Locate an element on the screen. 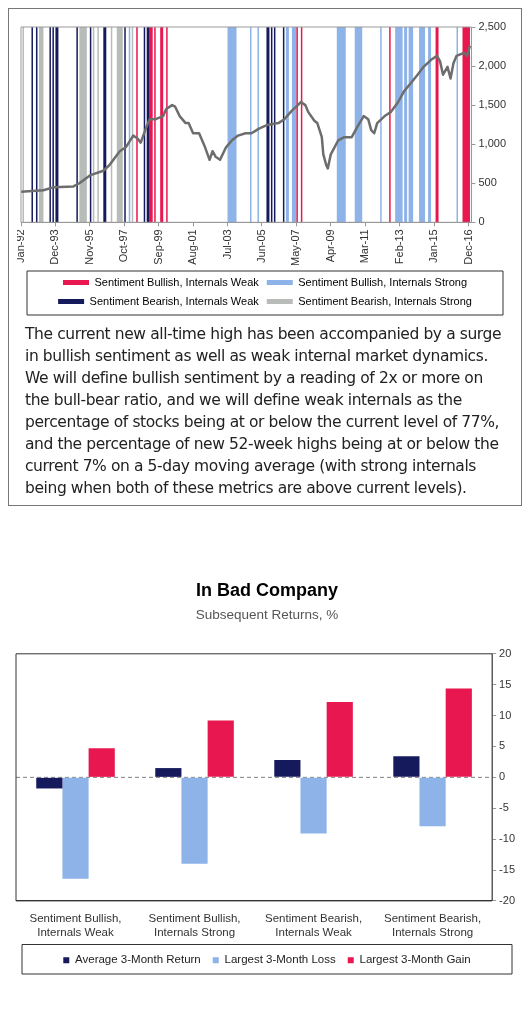 The height and width of the screenshot is (1024, 530). legend-label: Sentiment Bearish, Internals Strong is located at coordinates (385, 300).